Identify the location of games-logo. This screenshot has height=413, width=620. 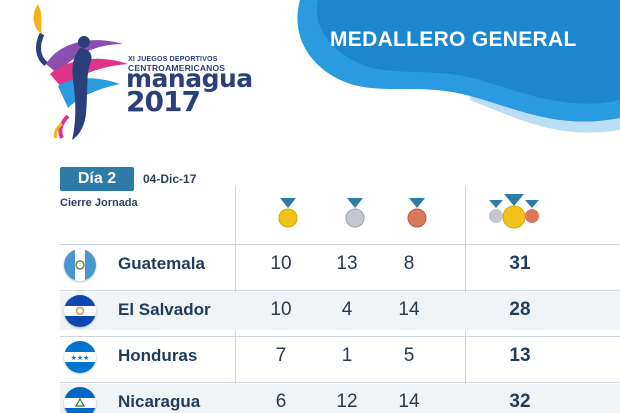
(148, 74).